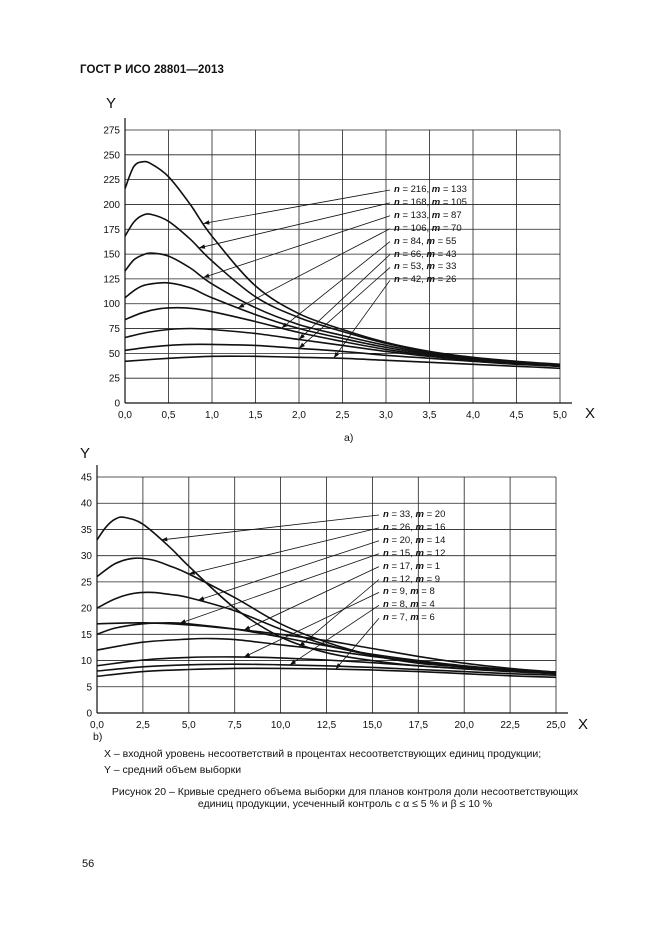  I want to click on chart-a-x-tick-label: 1,0, so click(212, 415).